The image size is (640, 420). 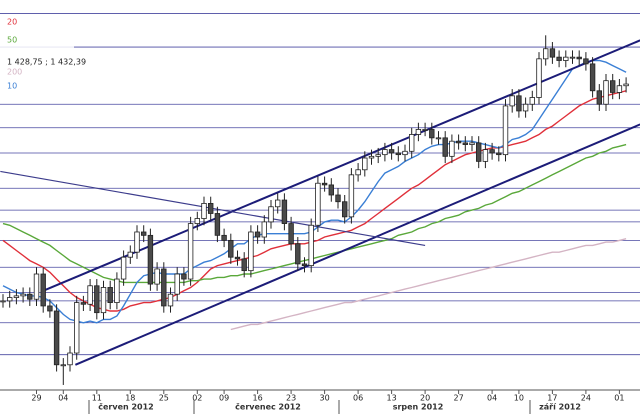 What do you see at coordinates (12, 86) in the screenshot?
I see `legend-entry: 10` at bounding box center [12, 86].